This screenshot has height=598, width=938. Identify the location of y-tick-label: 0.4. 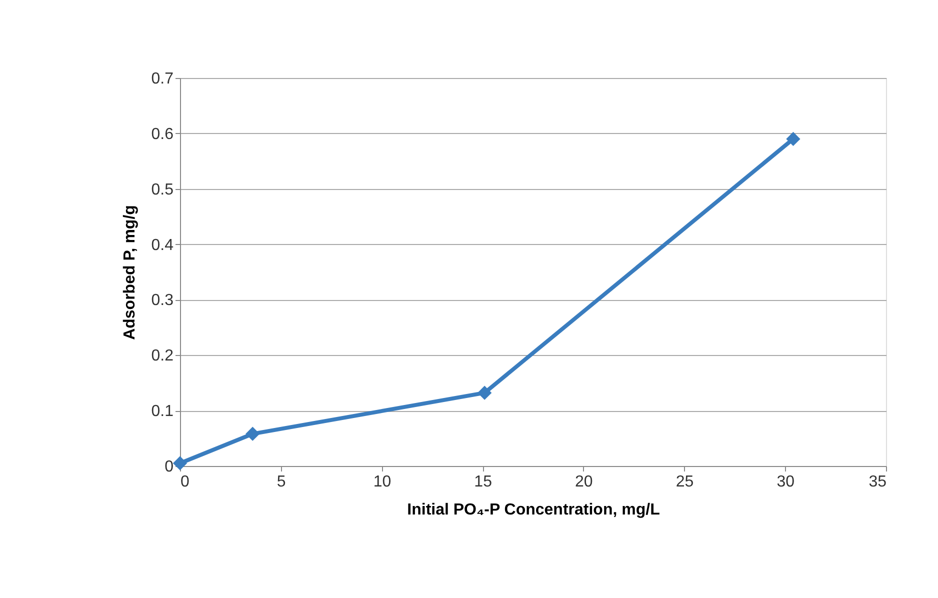
(162, 245).